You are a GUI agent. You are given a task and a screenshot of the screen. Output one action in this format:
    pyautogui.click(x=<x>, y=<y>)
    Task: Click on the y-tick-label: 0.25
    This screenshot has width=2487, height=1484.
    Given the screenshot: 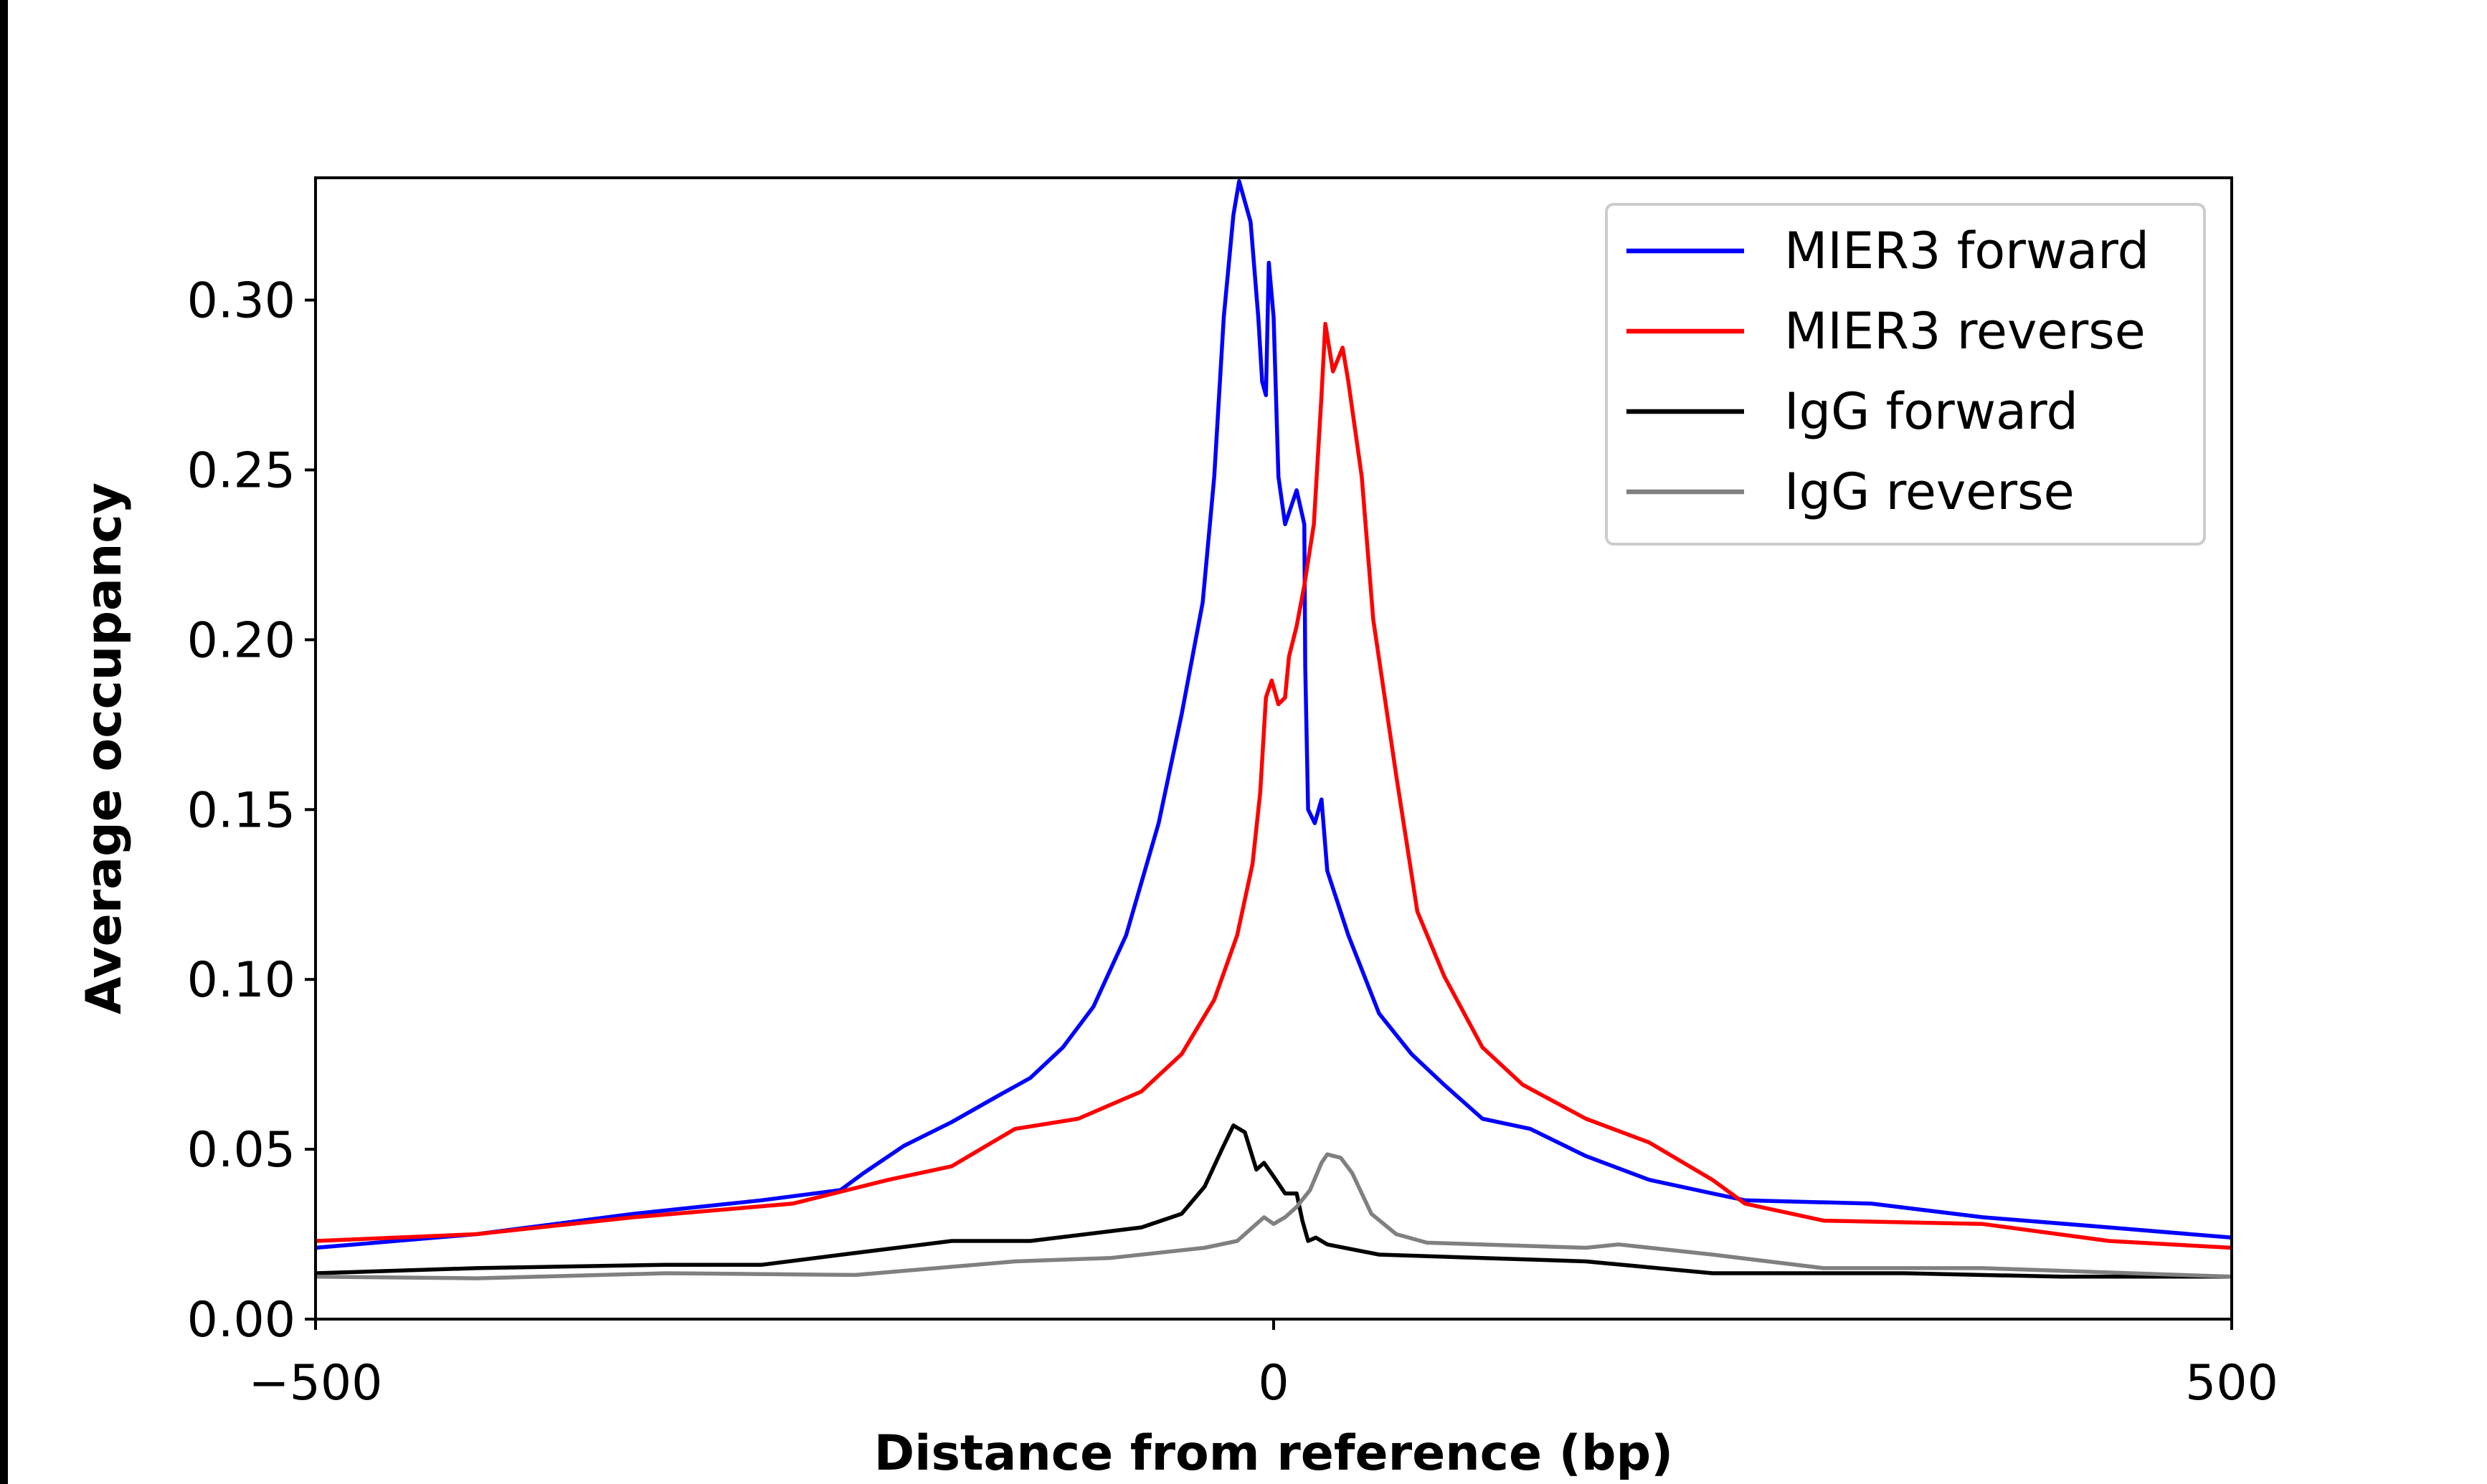 What is the action you would take?
    pyautogui.click(x=241, y=471)
    